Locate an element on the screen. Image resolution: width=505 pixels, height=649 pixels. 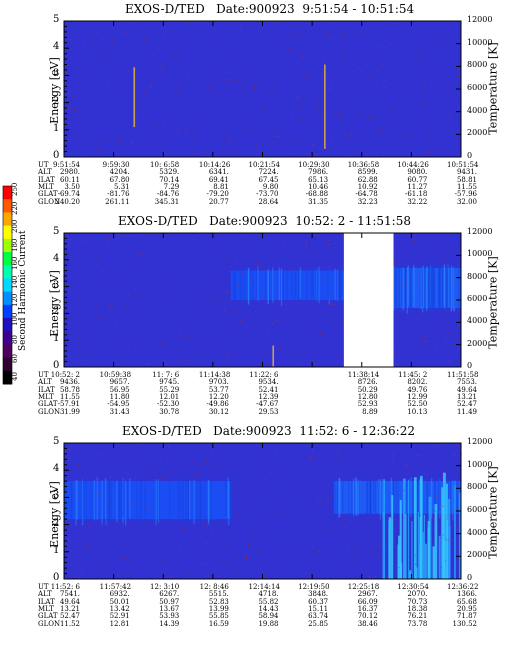
y-tick-label: 5 is located at coordinates (56, 231).